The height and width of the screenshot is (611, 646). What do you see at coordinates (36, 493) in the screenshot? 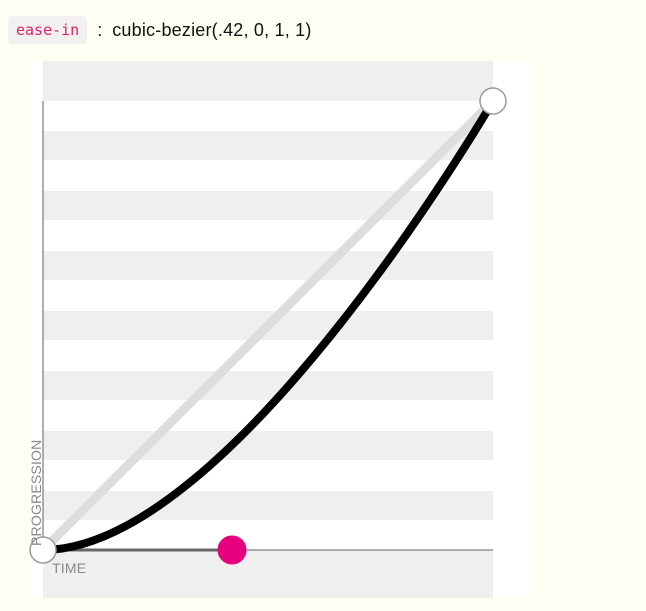
I see `progression-axis-label: PROGRESSION` at bounding box center [36, 493].